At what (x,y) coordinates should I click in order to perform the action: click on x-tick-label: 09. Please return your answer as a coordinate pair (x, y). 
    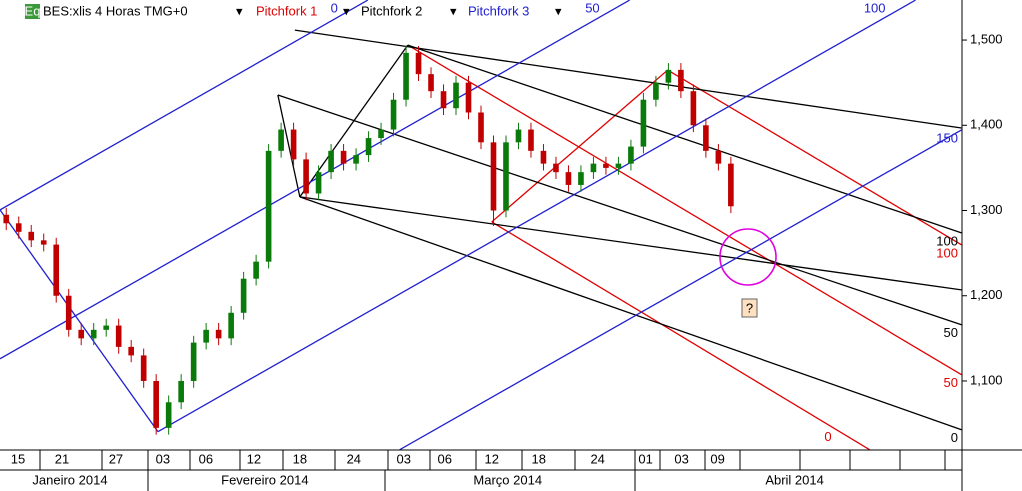
    Looking at the image, I should click on (717, 458).